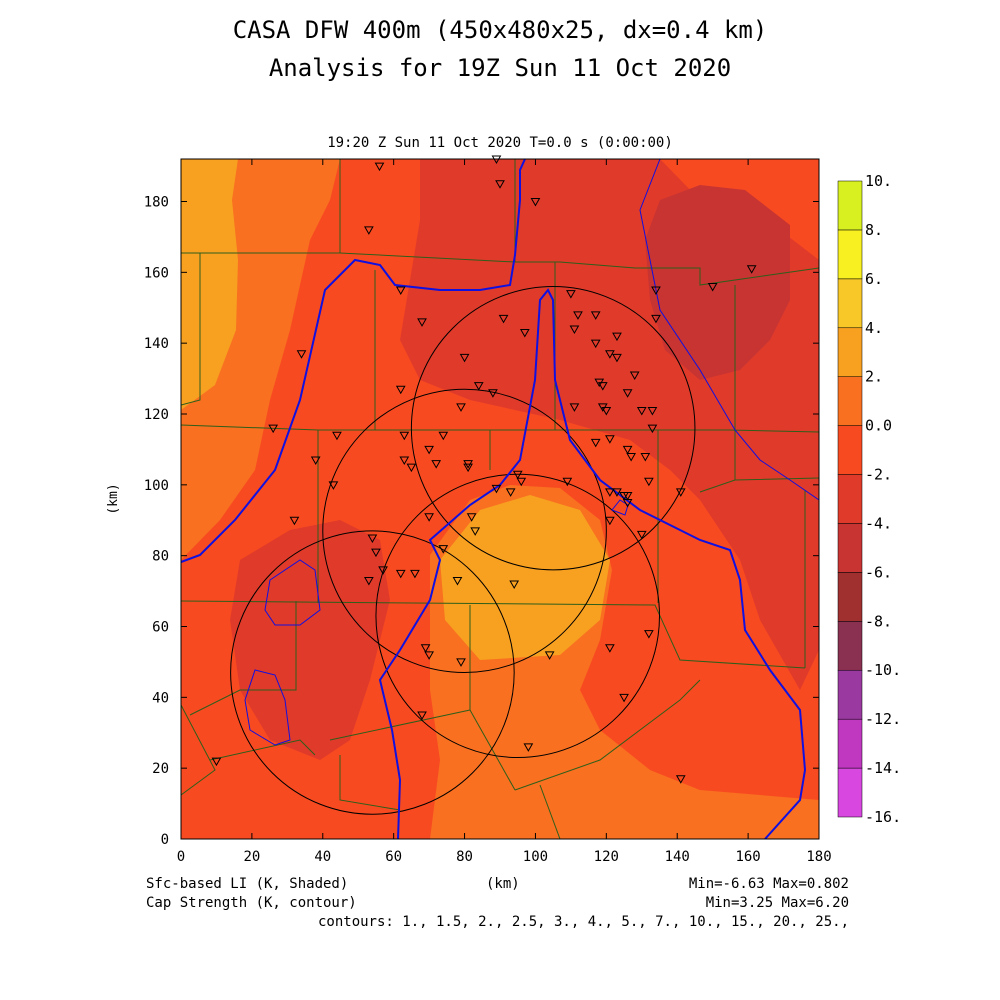  Describe the element at coordinates (883, 719) in the screenshot. I see `colorbar-label: -12.` at that location.